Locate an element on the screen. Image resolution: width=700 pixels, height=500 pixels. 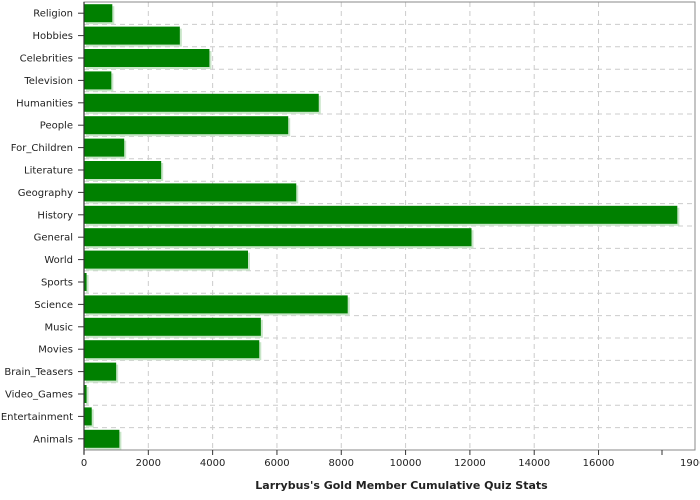
category-label: People is located at coordinates (56, 126).